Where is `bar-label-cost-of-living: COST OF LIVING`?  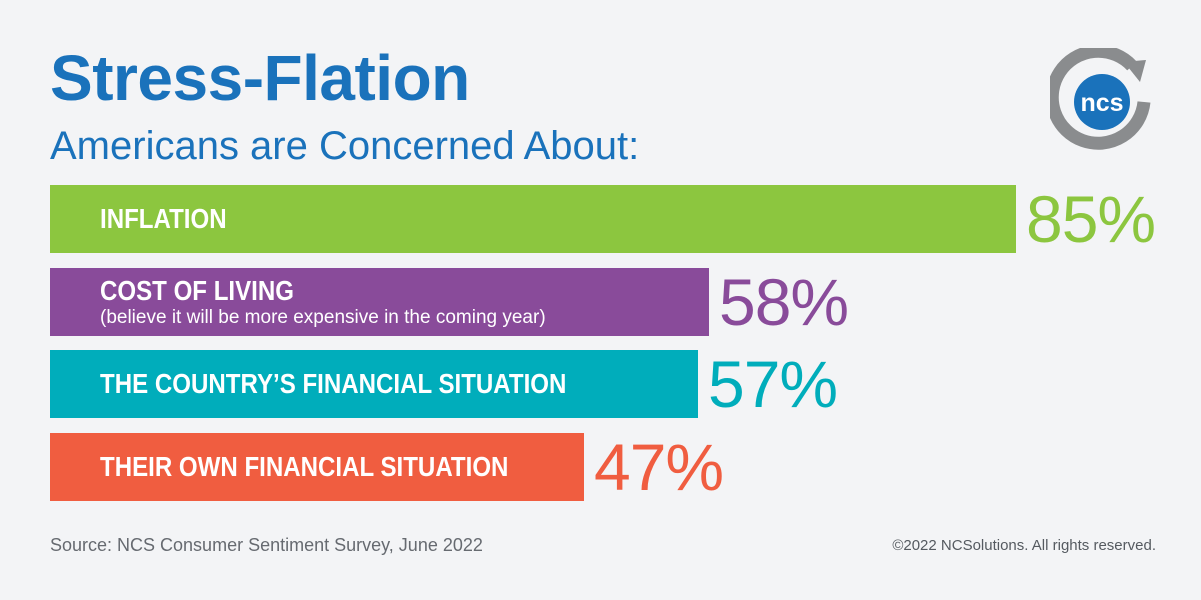
bar-label-cost-of-living: COST OF LIVING is located at coordinates (197, 290).